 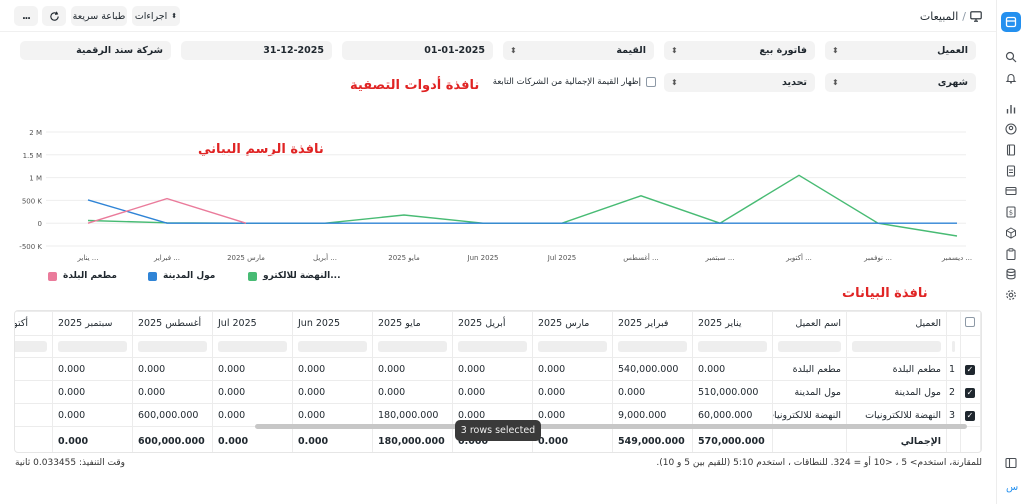 I want to click on desktop-icon, so click(x=976, y=16).